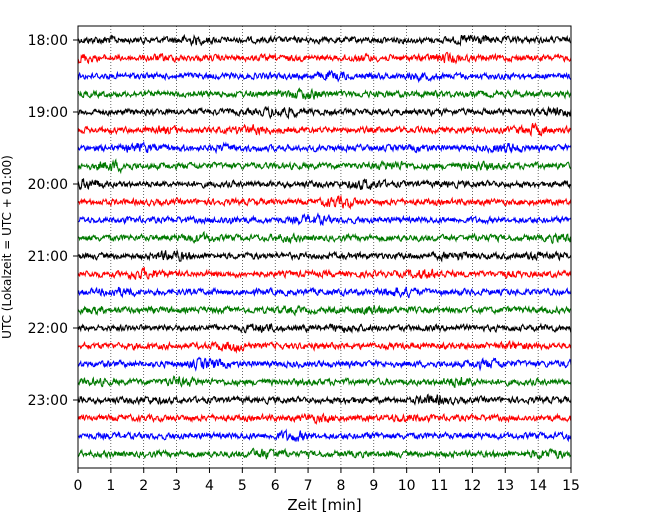 The height and width of the screenshot is (520, 650). Describe the element at coordinates (143, 486) in the screenshot. I see `x-tick-label: 2` at that location.